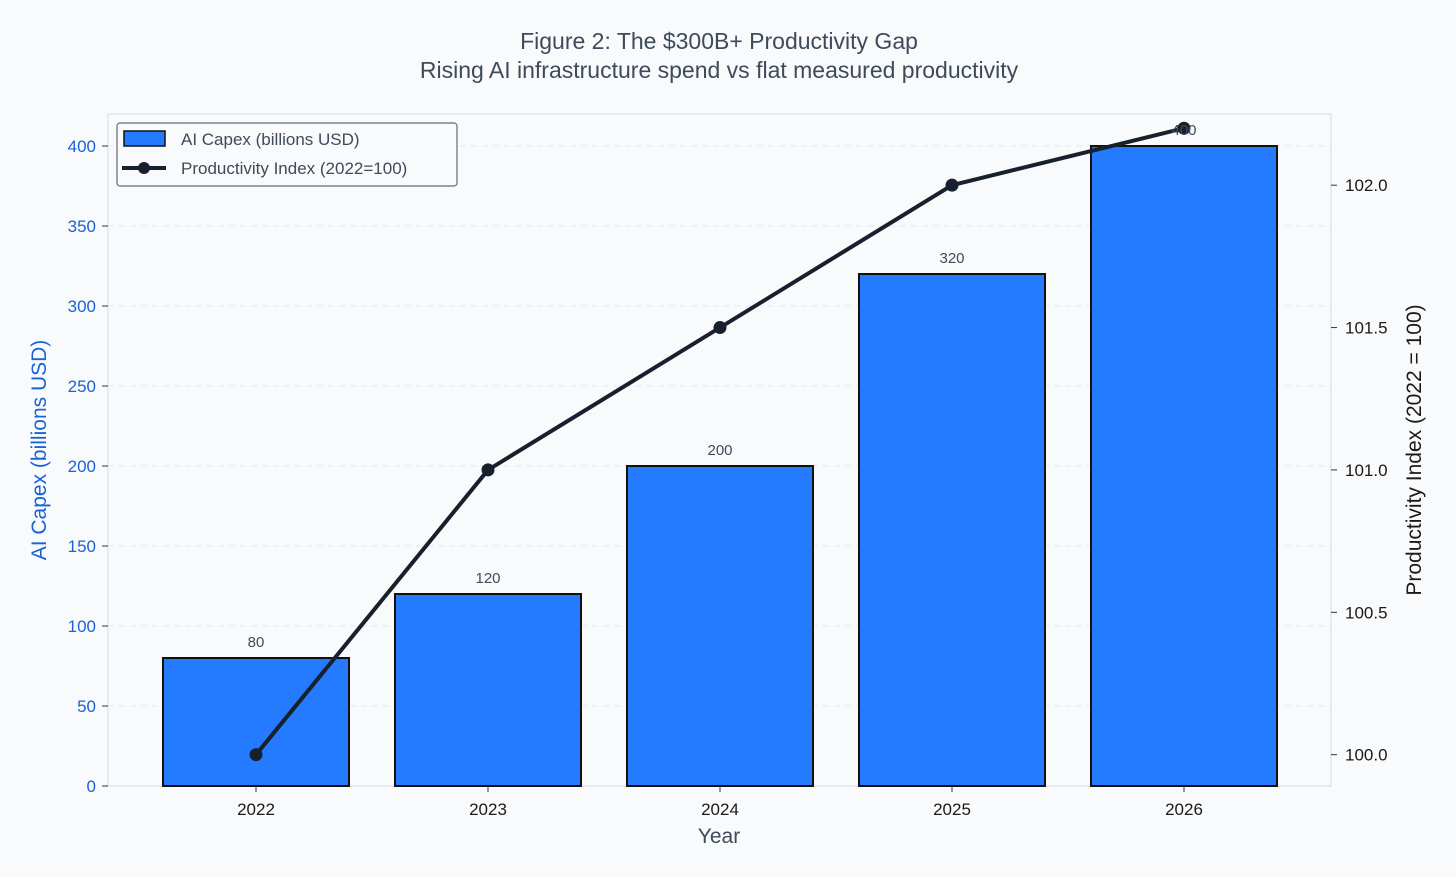 The height and width of the screenshot is (877, 1456). What do you see at coordinates (82, 546) in the screenshot?
I see `left-tick-label: 150` at bounding box center [82, 546].